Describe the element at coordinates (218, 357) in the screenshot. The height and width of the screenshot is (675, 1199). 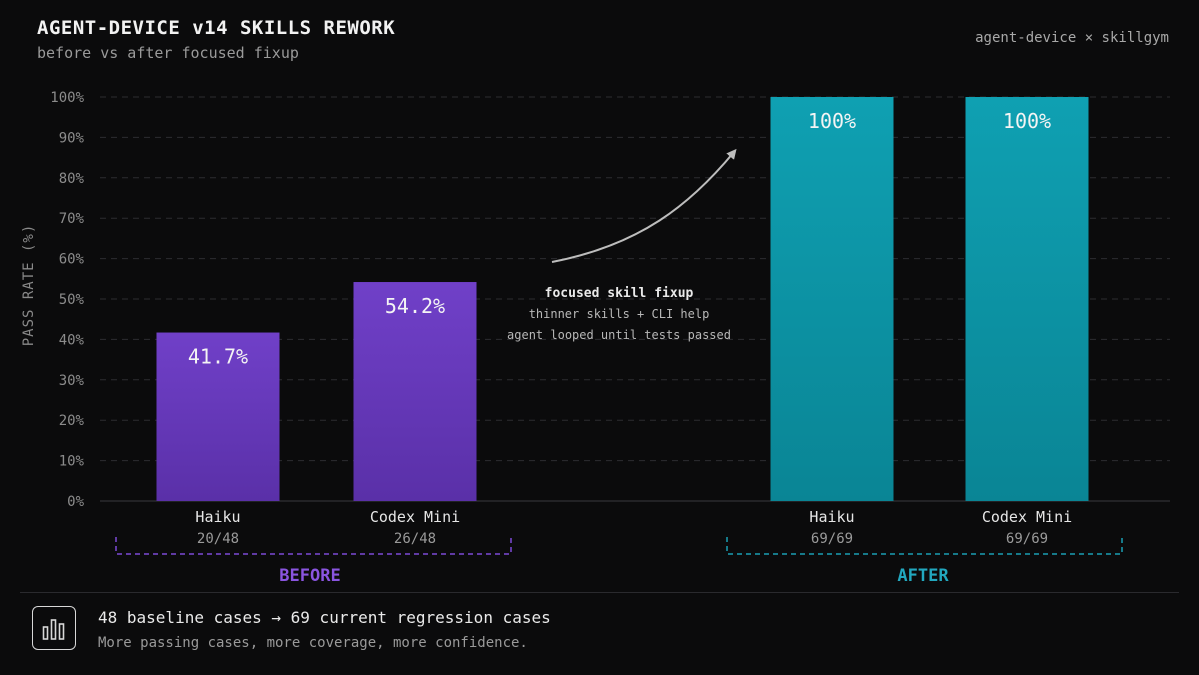
I see `bar-value-label: 41.7%` at that location.